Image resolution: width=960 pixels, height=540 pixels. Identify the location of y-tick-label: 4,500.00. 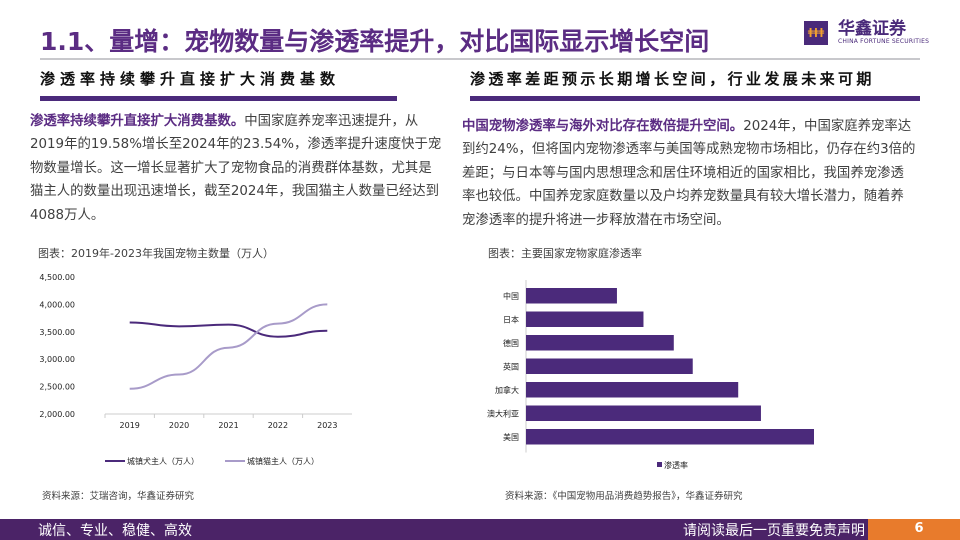
(57, 277).